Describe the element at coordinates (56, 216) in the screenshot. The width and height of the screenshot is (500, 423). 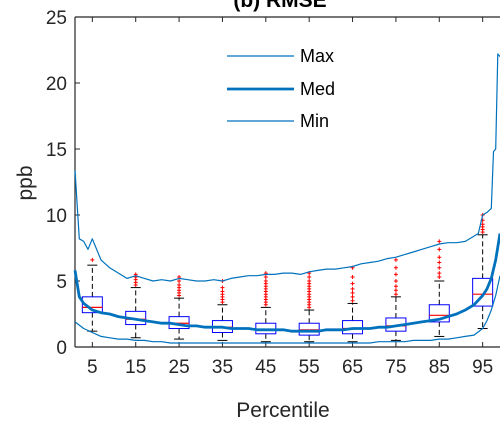
I see `y-tick-label: 10` at that location.